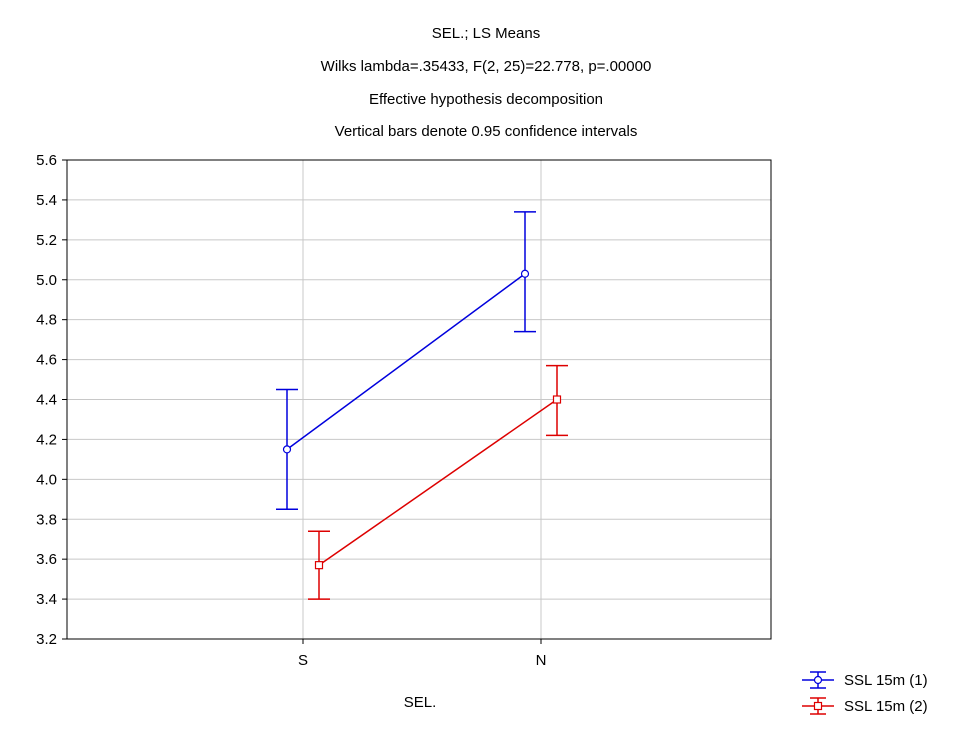  Describe the element at coordinates (46, 200) in the screenshot. I see `y-tick-label: 5.4` at that location.